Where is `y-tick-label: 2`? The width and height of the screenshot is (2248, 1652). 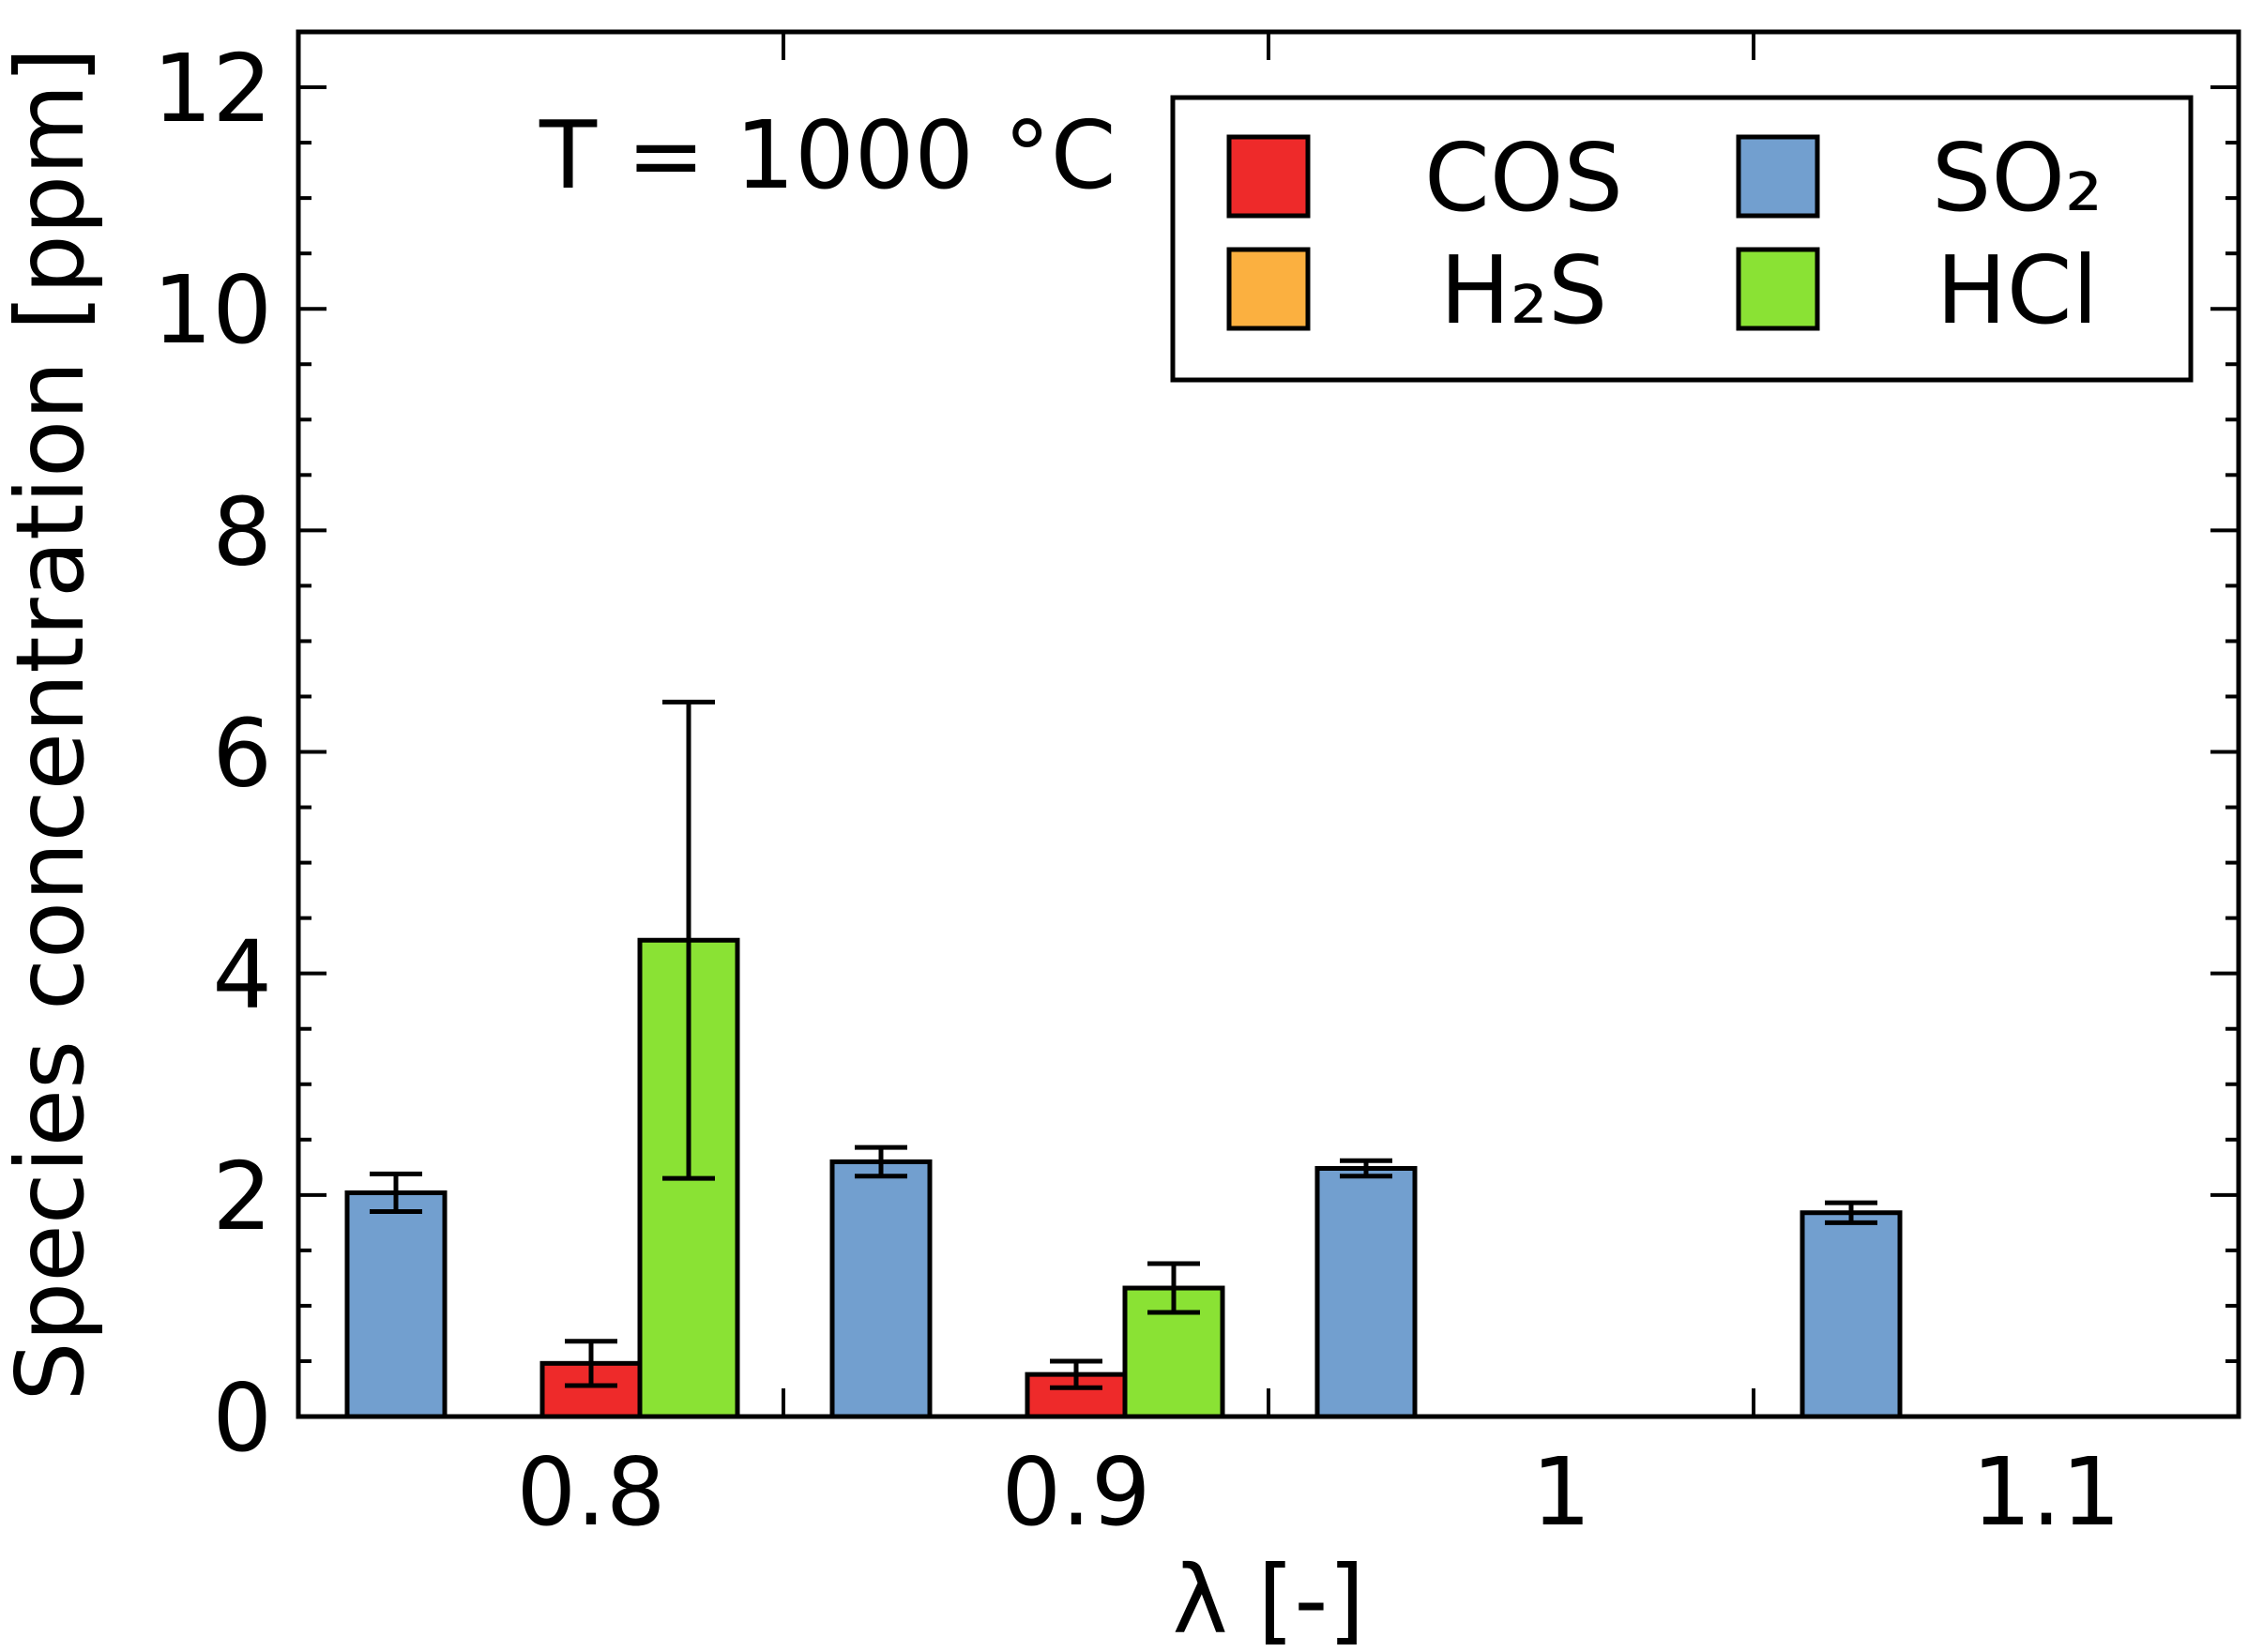 y-tick-label: 2 is located at coordinates (242, 1196).